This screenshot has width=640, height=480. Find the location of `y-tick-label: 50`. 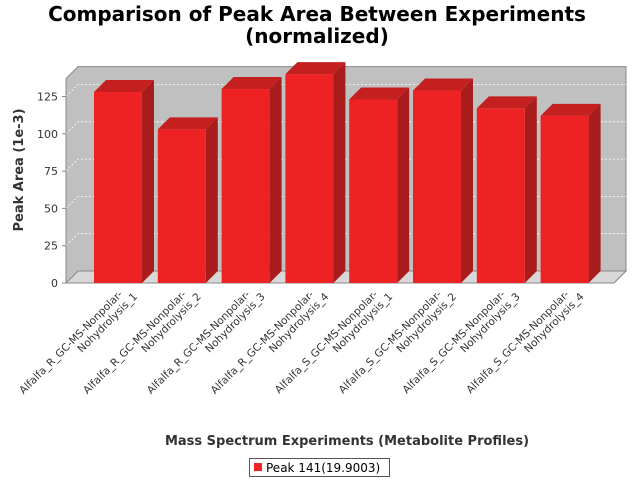

y-tick-label: 50 is located at coordinates (51, 208).